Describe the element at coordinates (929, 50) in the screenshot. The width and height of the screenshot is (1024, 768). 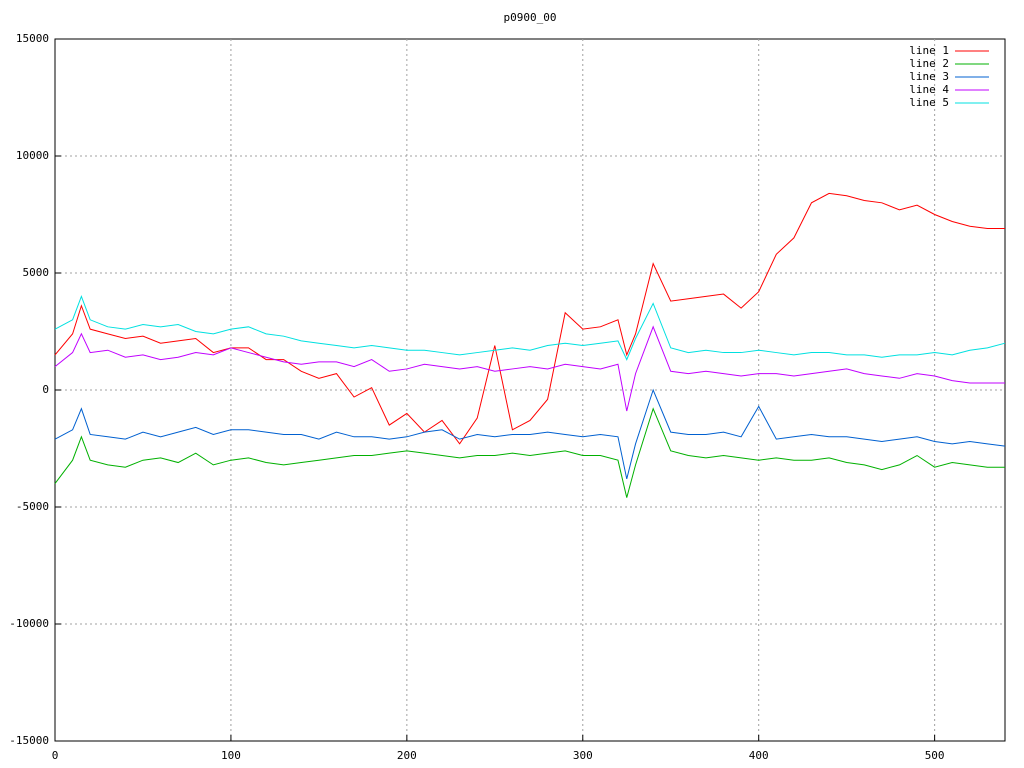
I see `legend-label: line 1` at that location.